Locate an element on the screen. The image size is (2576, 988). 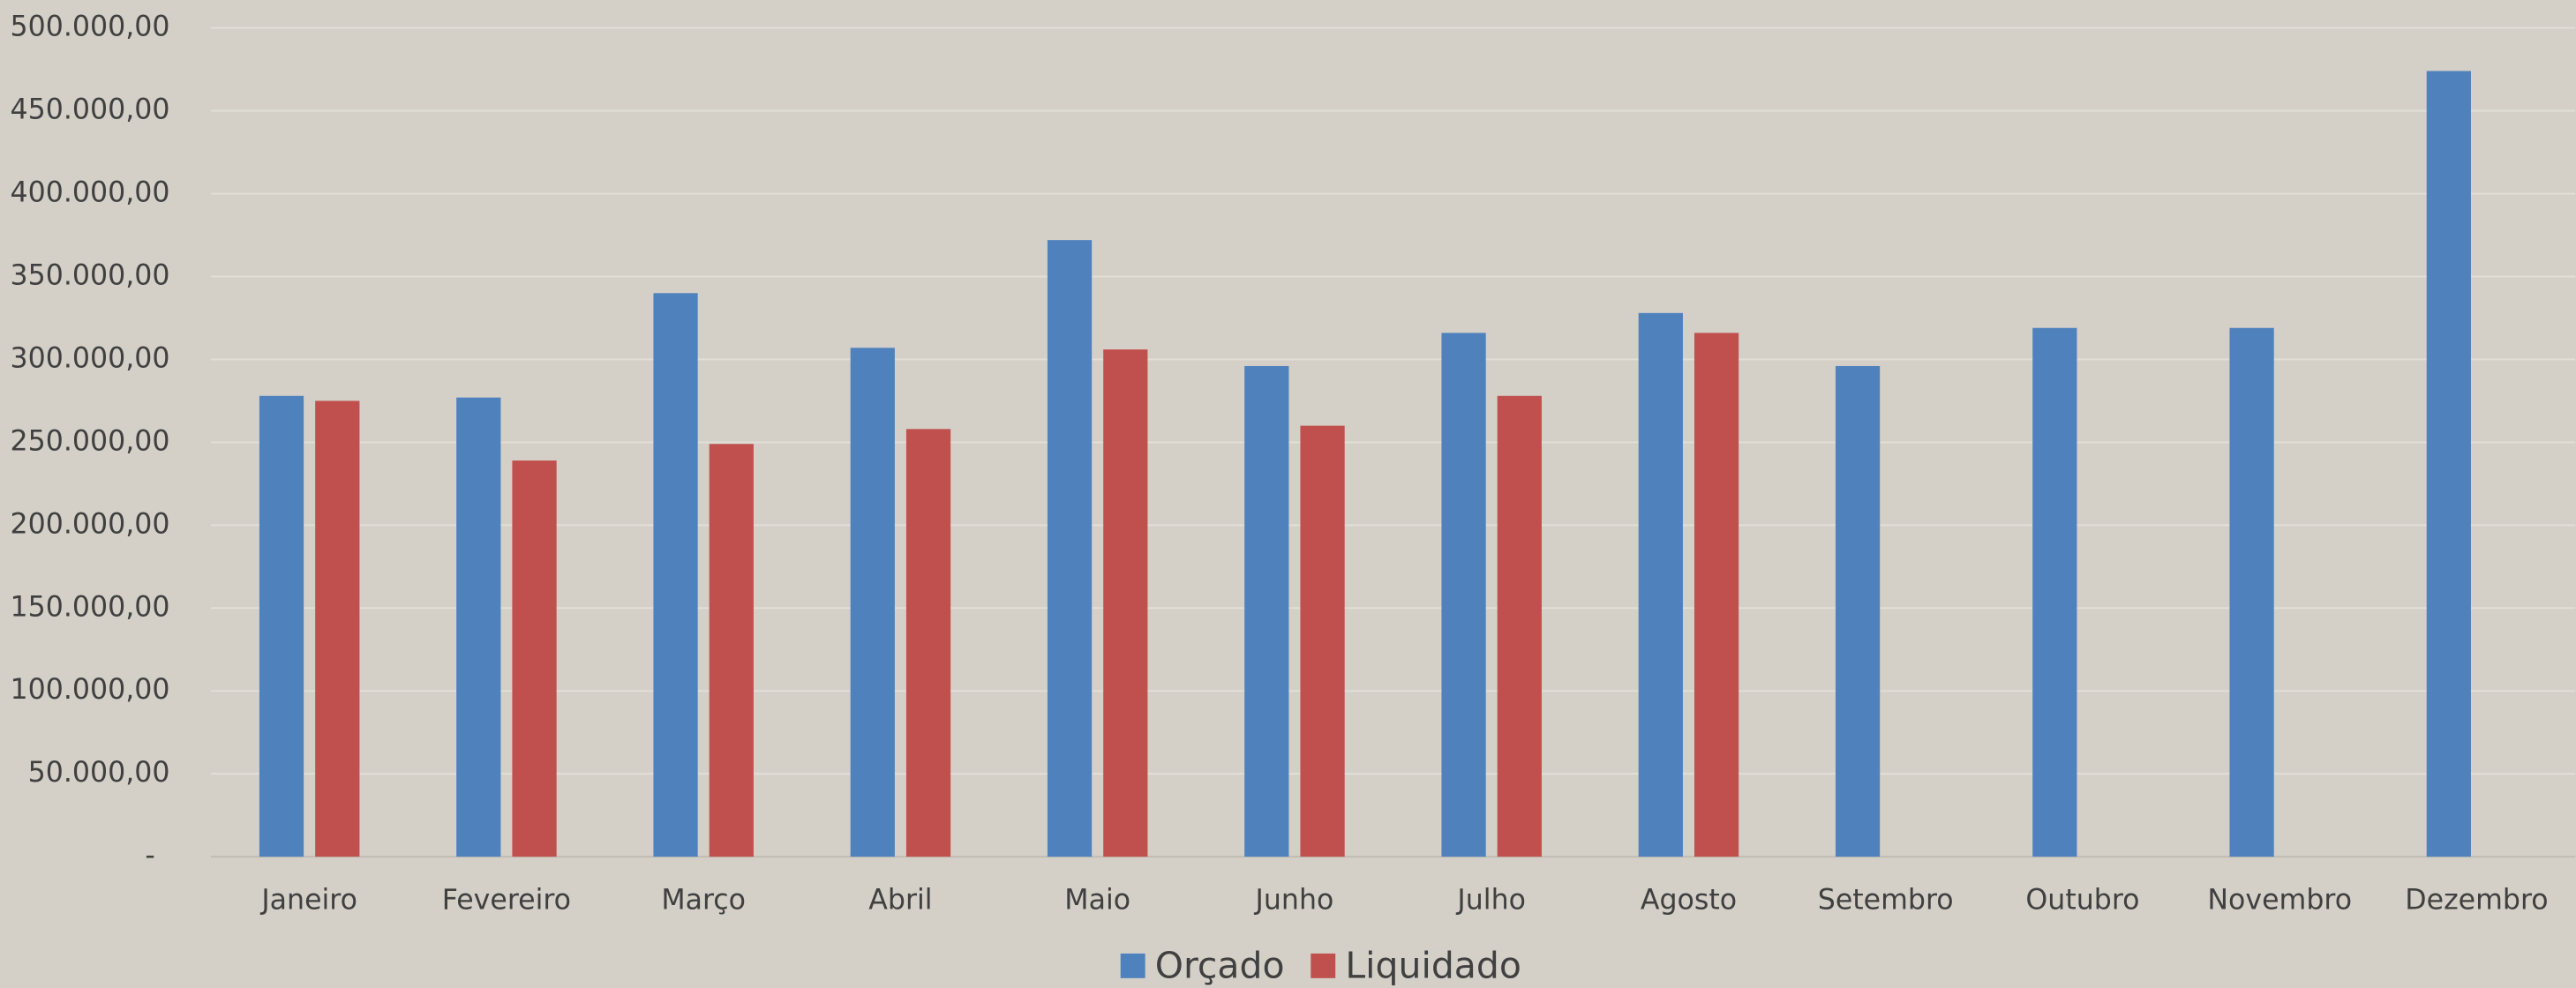
y-tick-label: 50.000,00 is located at coordinates (99, 773).